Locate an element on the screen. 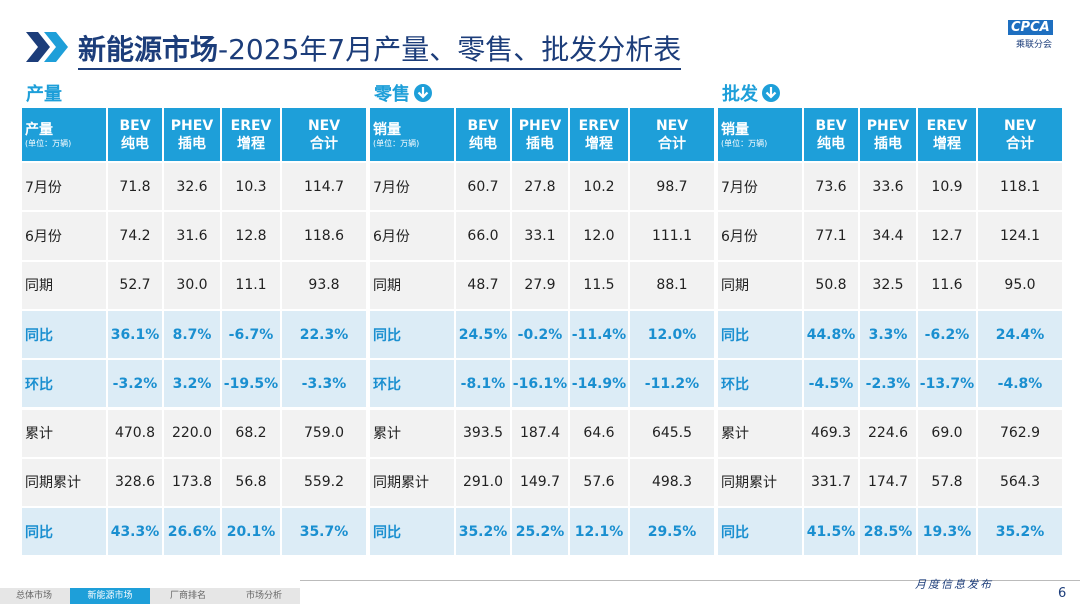 The image size is (1080, 604). corner-label: 销量 is located at coordinates (735, 129).